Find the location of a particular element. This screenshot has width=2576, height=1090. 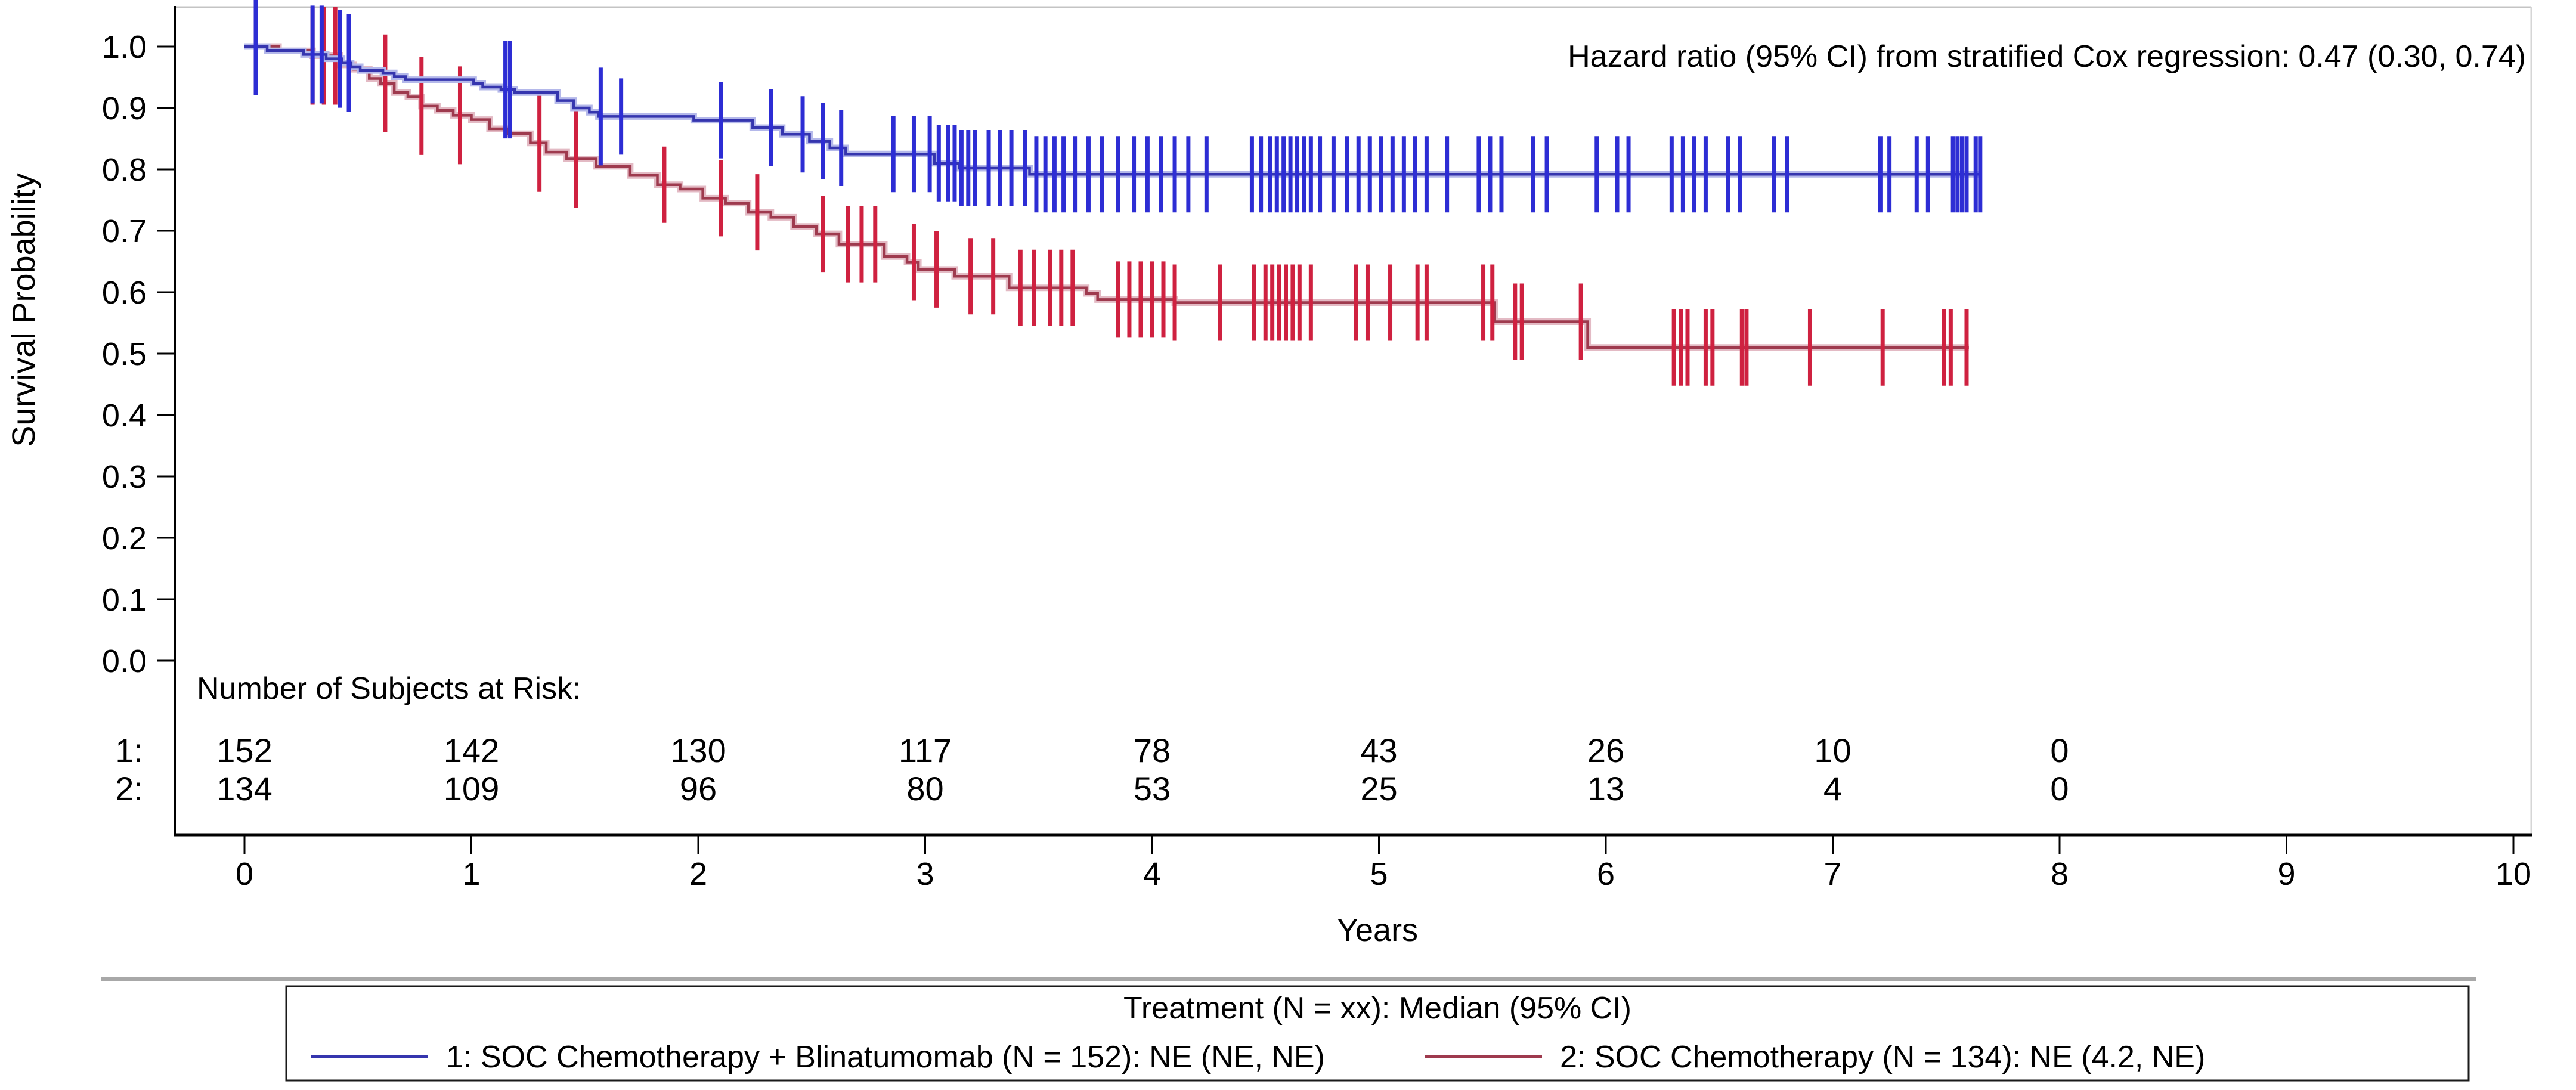

x-tick-label: 2 is located at coordinates (698, 874).